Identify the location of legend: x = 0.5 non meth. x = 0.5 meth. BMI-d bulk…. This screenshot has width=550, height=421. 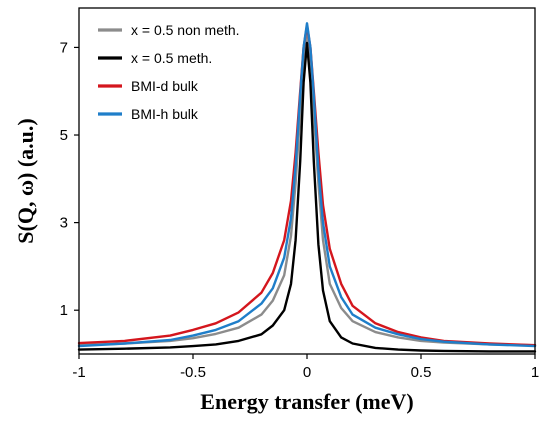
(169, 72).